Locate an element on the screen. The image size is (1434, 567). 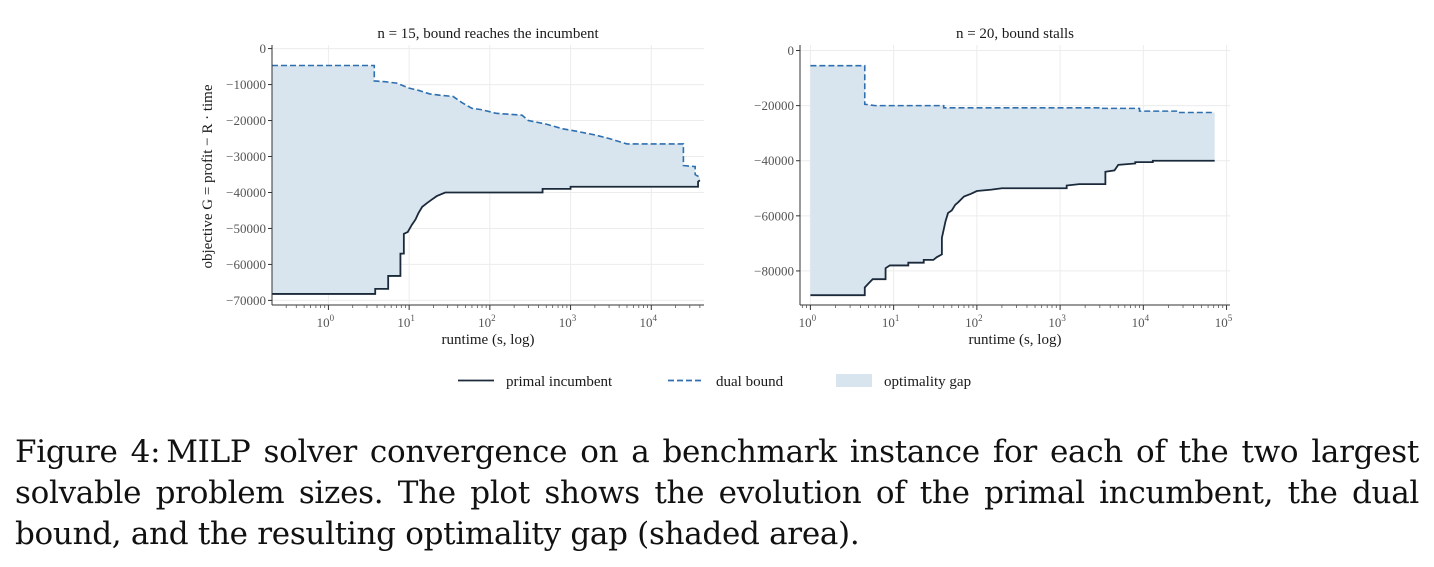
y-tick-label: −10000 is located at coordinates (246, 84).